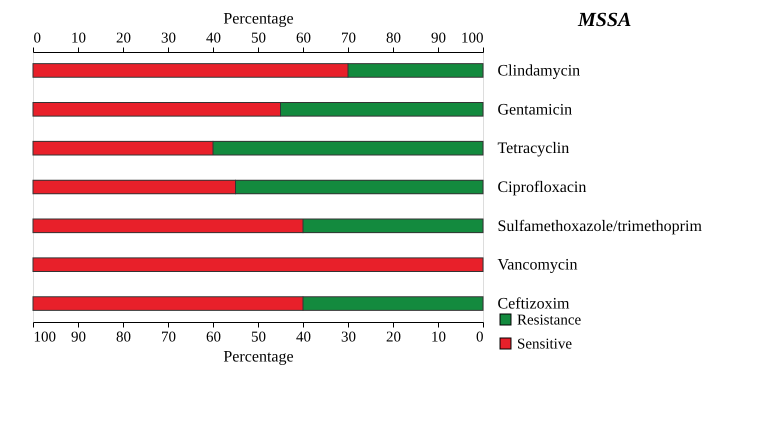 This screenshot has height=442, width=764. I want to click on x2-tick-label: 90, so click(438, 38).